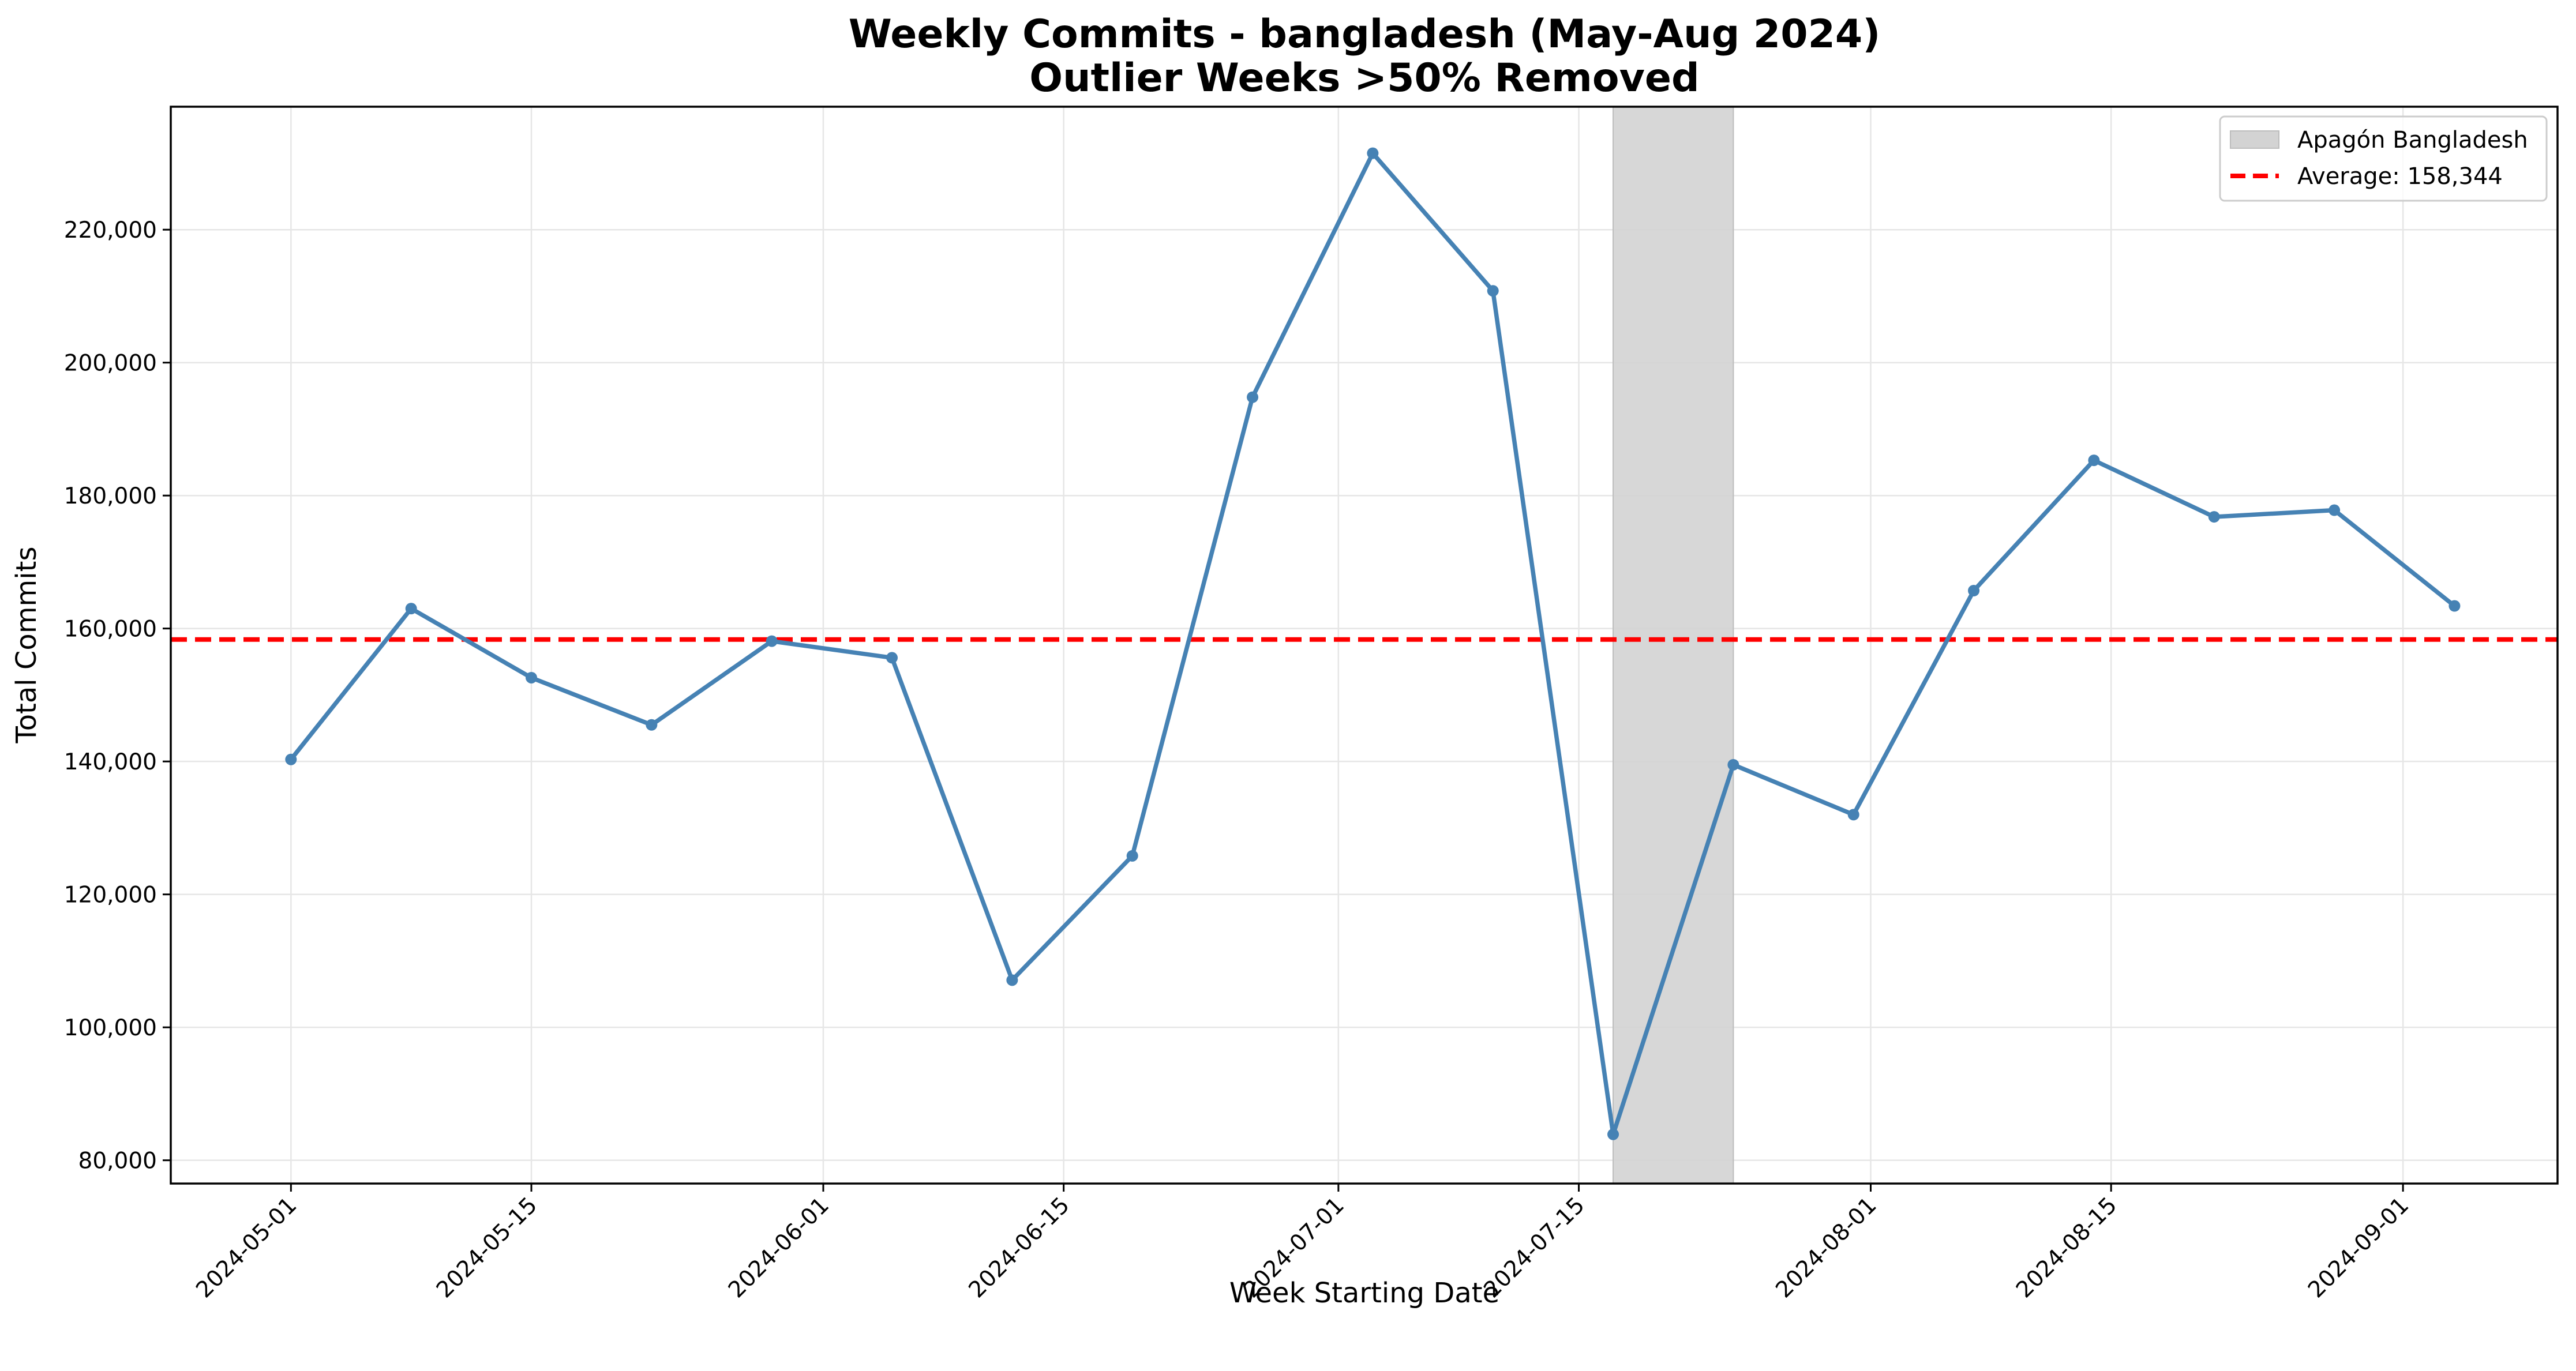  I want to click on chart-subtitle: Outlier Weeks >50% Removed, so click(1364, 78).